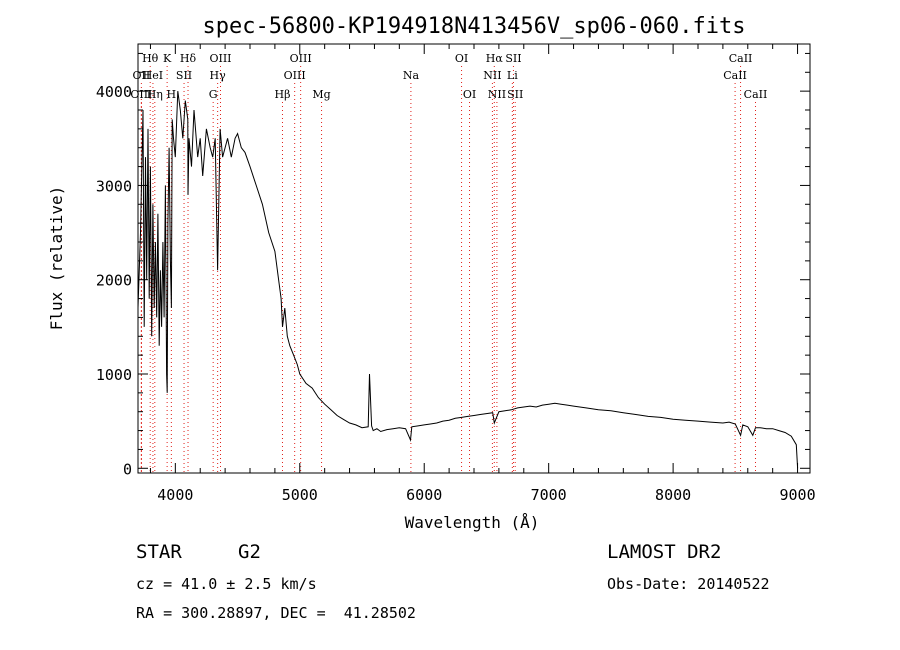  What do you see at coordinates (797, 495) in the screenshot?
I see `x-tick-label: 9000` at bounding box center [797, 495].